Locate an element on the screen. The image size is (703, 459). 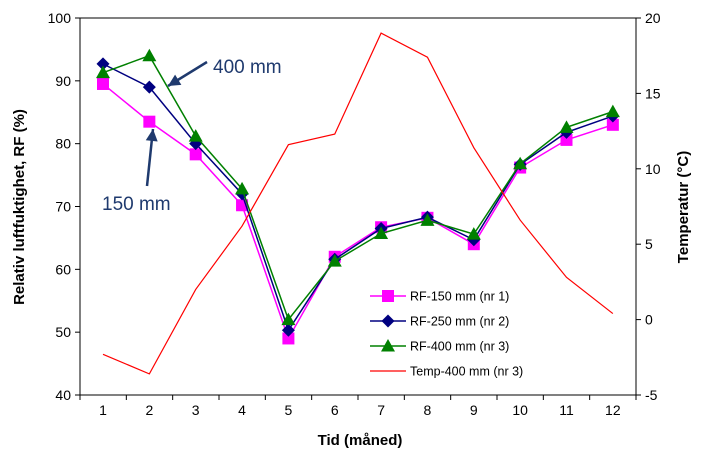
legend-label-1: RF-150 mm (nr 1) is located at coordinates (459, 297).